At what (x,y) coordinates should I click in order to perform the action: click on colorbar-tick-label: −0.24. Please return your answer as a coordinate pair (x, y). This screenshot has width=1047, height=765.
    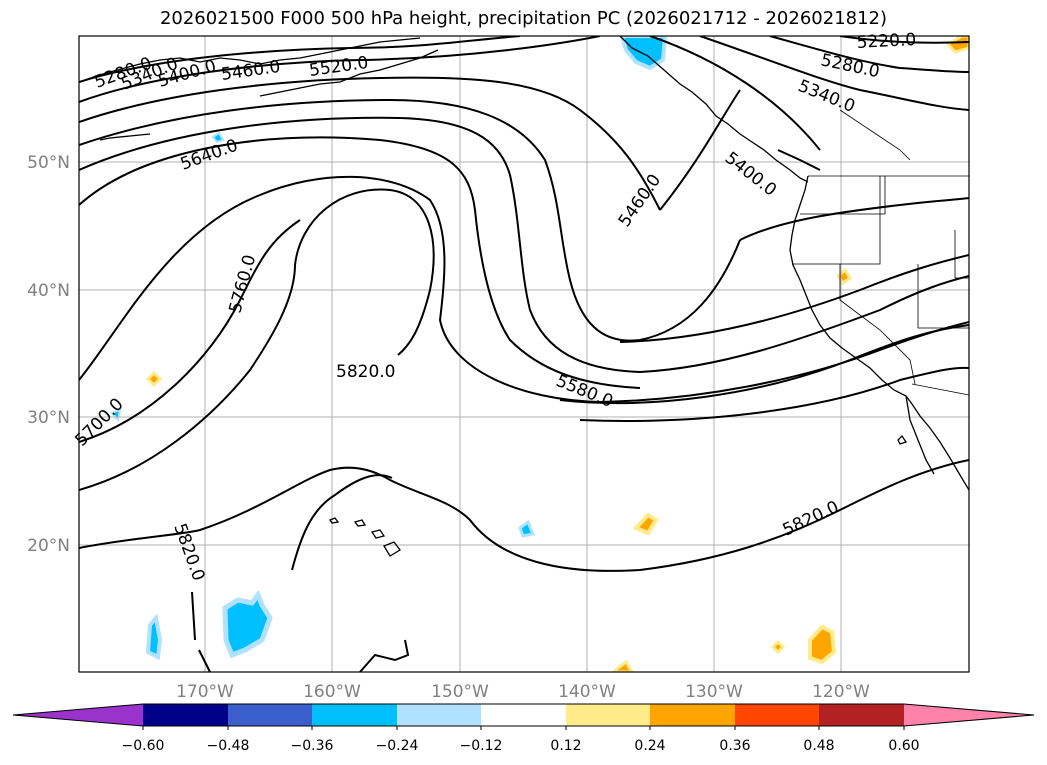
    Looking at the image, I should click on (397, 746).